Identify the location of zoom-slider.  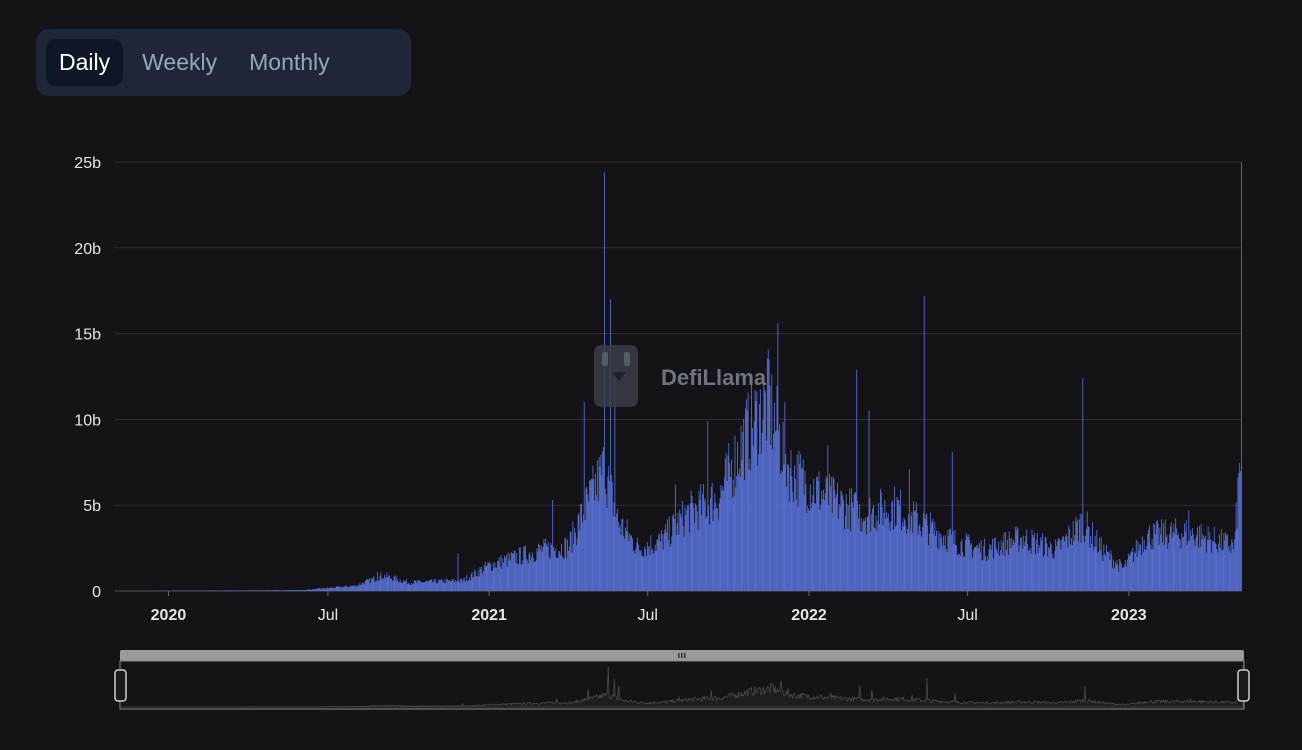
(682, 680).